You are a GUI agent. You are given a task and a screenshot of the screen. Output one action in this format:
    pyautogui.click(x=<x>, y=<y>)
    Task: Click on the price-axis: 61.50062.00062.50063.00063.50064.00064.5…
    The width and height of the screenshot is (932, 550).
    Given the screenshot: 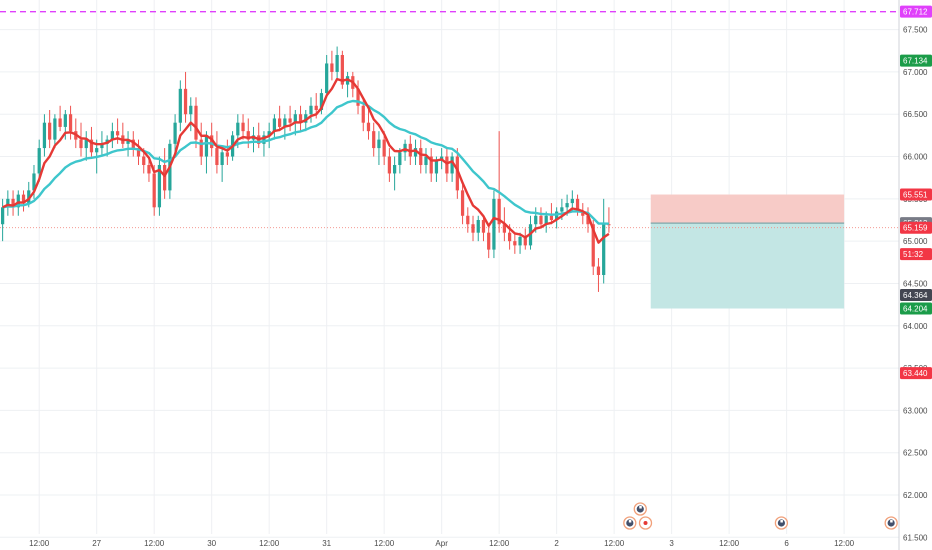 What is the action you would take?
    pyautogui.click(x=916, y=274)
    